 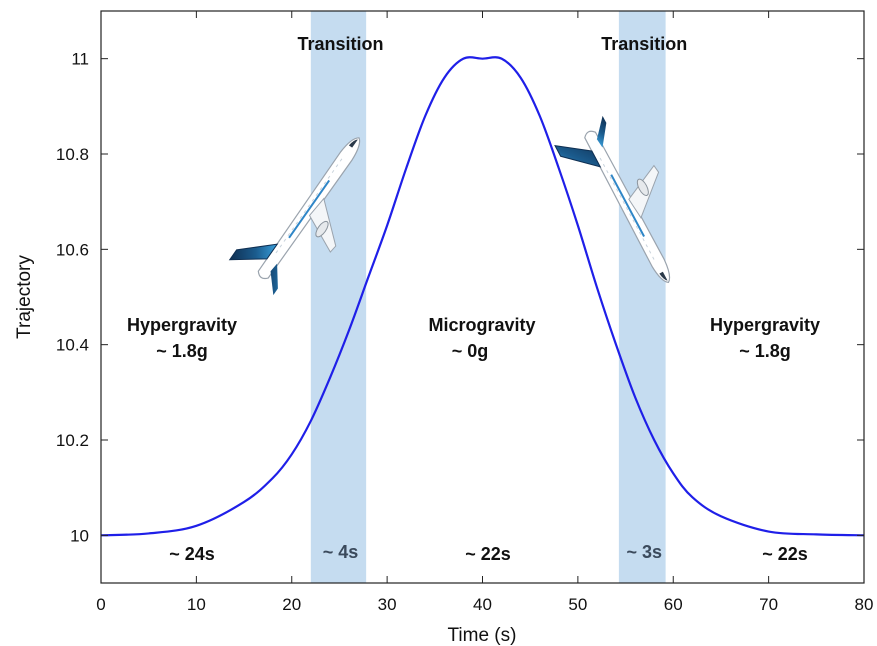 I want to click on transition-duration-1: ~ 4s, so click(x=341, y=552).